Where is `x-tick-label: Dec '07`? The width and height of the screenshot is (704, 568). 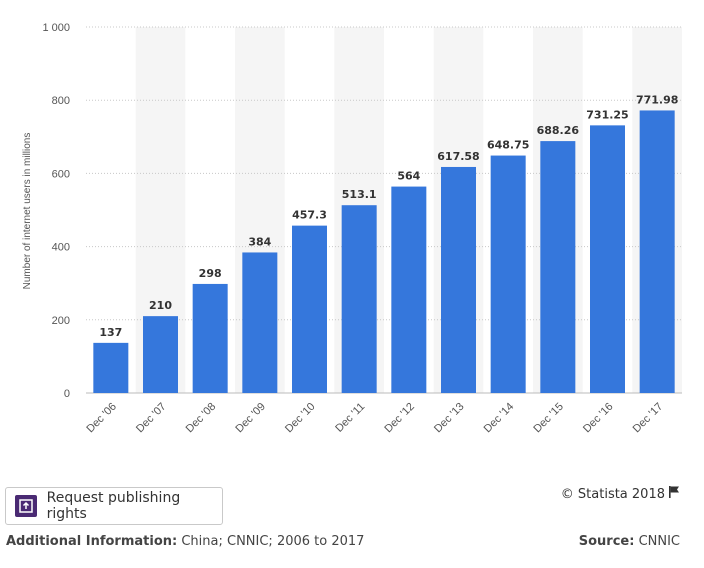 x-tick-label: Dec '07 is located at coordinates (151, 418).